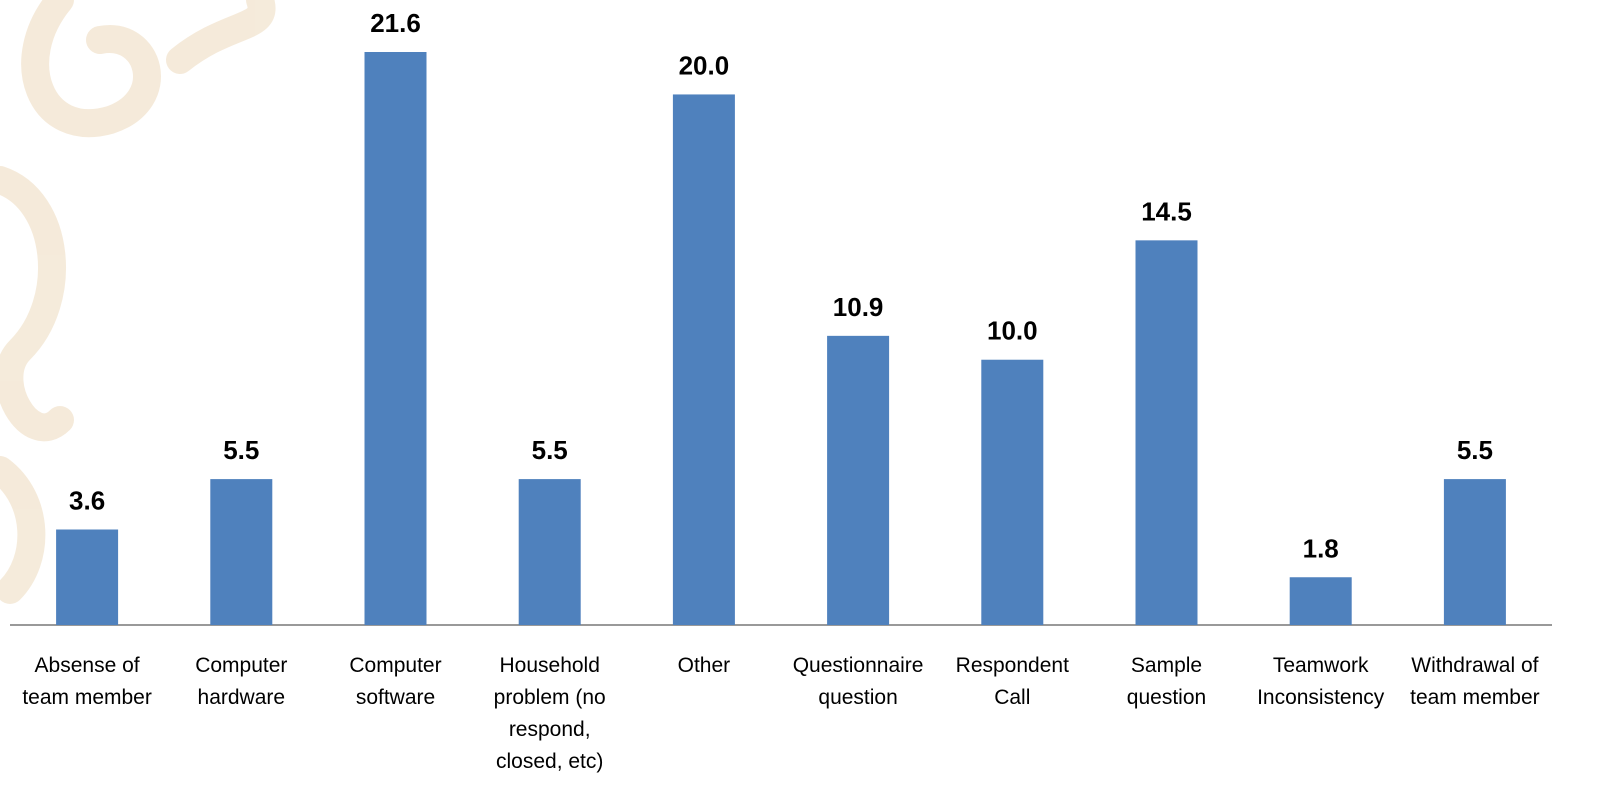 This screenshot has height=796, width=1610. Describe the element at coordinates (87, 501) in the screenshot. I see `value-label: 3.6` at that location.